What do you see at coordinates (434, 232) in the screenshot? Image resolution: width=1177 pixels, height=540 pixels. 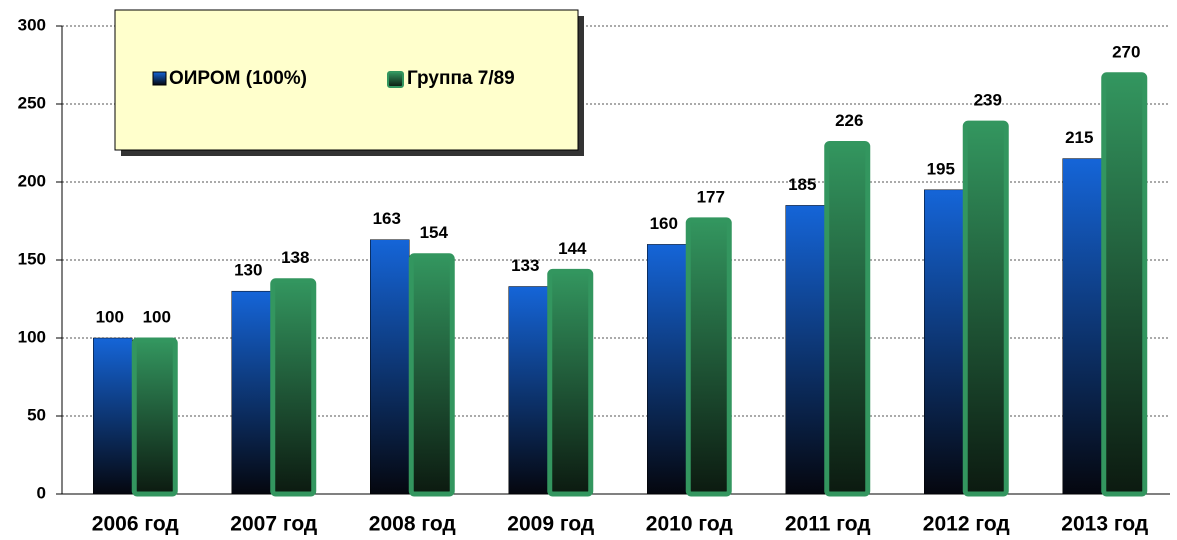 I see `value-label: 154` at bounding box center [434, 232].